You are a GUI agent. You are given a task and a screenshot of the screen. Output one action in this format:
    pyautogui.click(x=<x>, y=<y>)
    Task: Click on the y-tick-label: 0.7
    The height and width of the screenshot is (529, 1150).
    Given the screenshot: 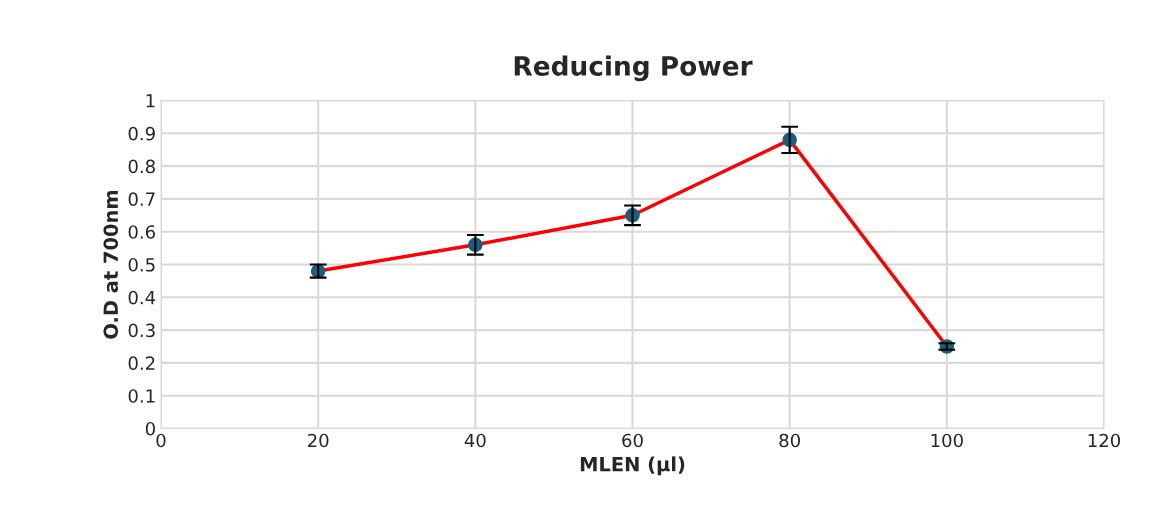 What is the action you would take?
    pyautogui.click(x=141, y=199)
    